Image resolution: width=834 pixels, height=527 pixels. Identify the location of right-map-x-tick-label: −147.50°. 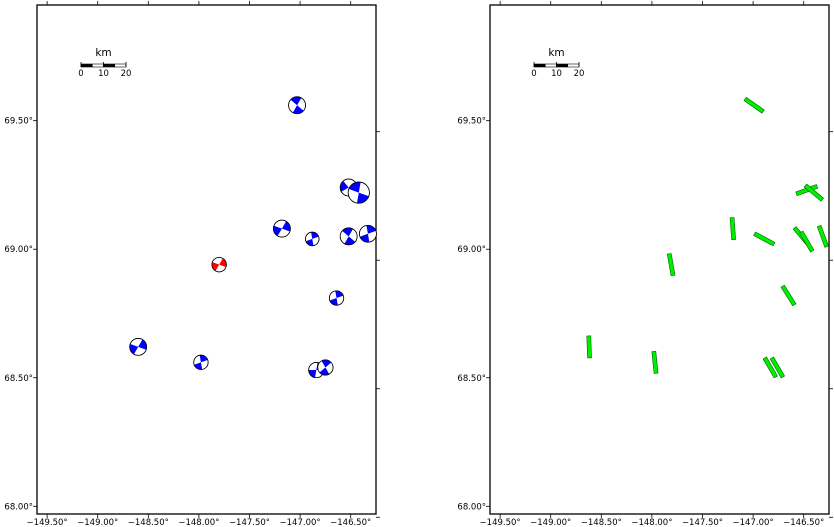
(702, 522).